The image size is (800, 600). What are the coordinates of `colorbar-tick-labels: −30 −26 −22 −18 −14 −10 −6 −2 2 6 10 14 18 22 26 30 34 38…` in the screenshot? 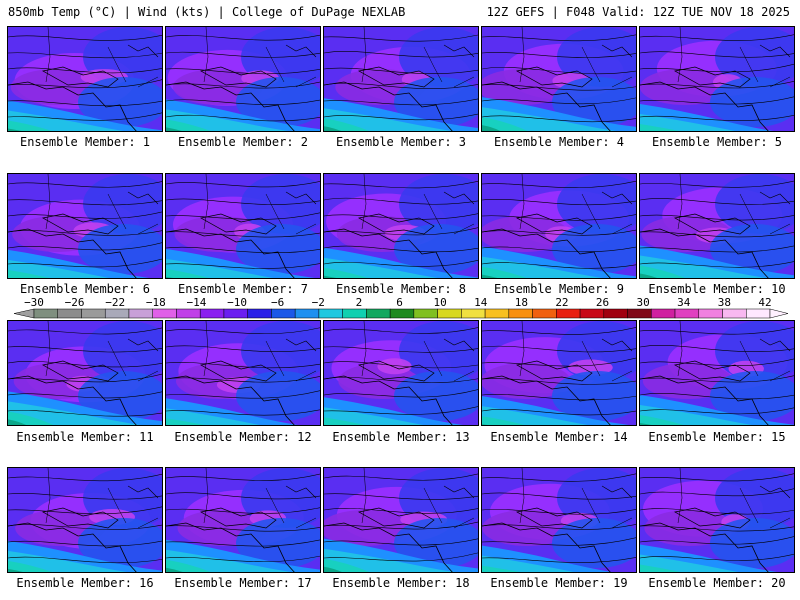 It's located at (400, 302).